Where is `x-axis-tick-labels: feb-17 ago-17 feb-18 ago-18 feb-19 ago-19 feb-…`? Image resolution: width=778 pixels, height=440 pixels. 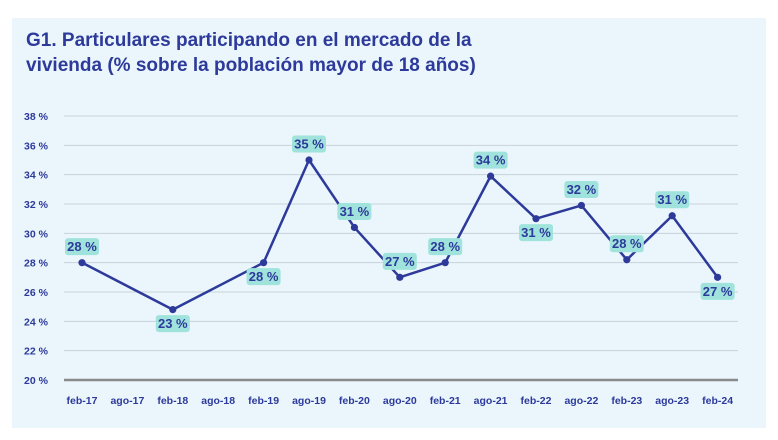 x-axis-tick-labels: feb-17 ago-17 feb-18 ago-18 feb-19 ago-19 feb-… is located at coordinates (400, 401).